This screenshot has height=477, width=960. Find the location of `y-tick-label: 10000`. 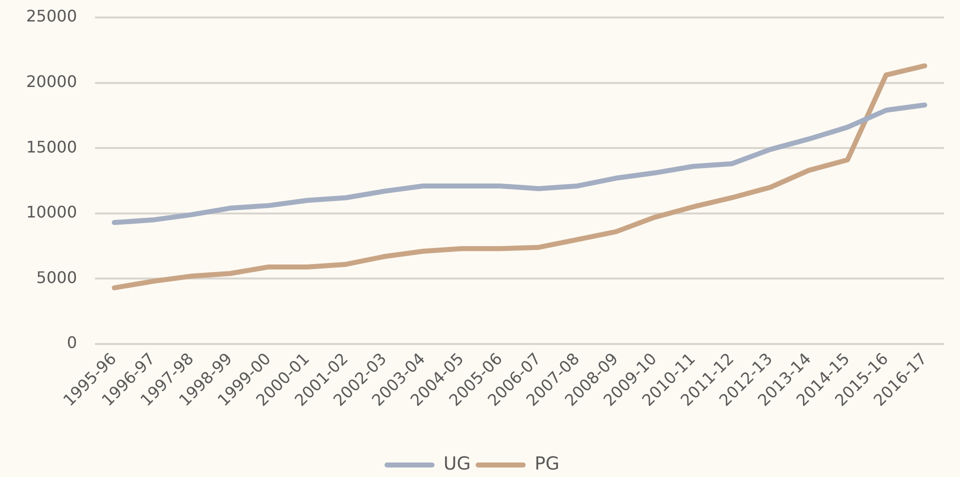

y-tick-label: 10000 is located at coordinates (51, 212).